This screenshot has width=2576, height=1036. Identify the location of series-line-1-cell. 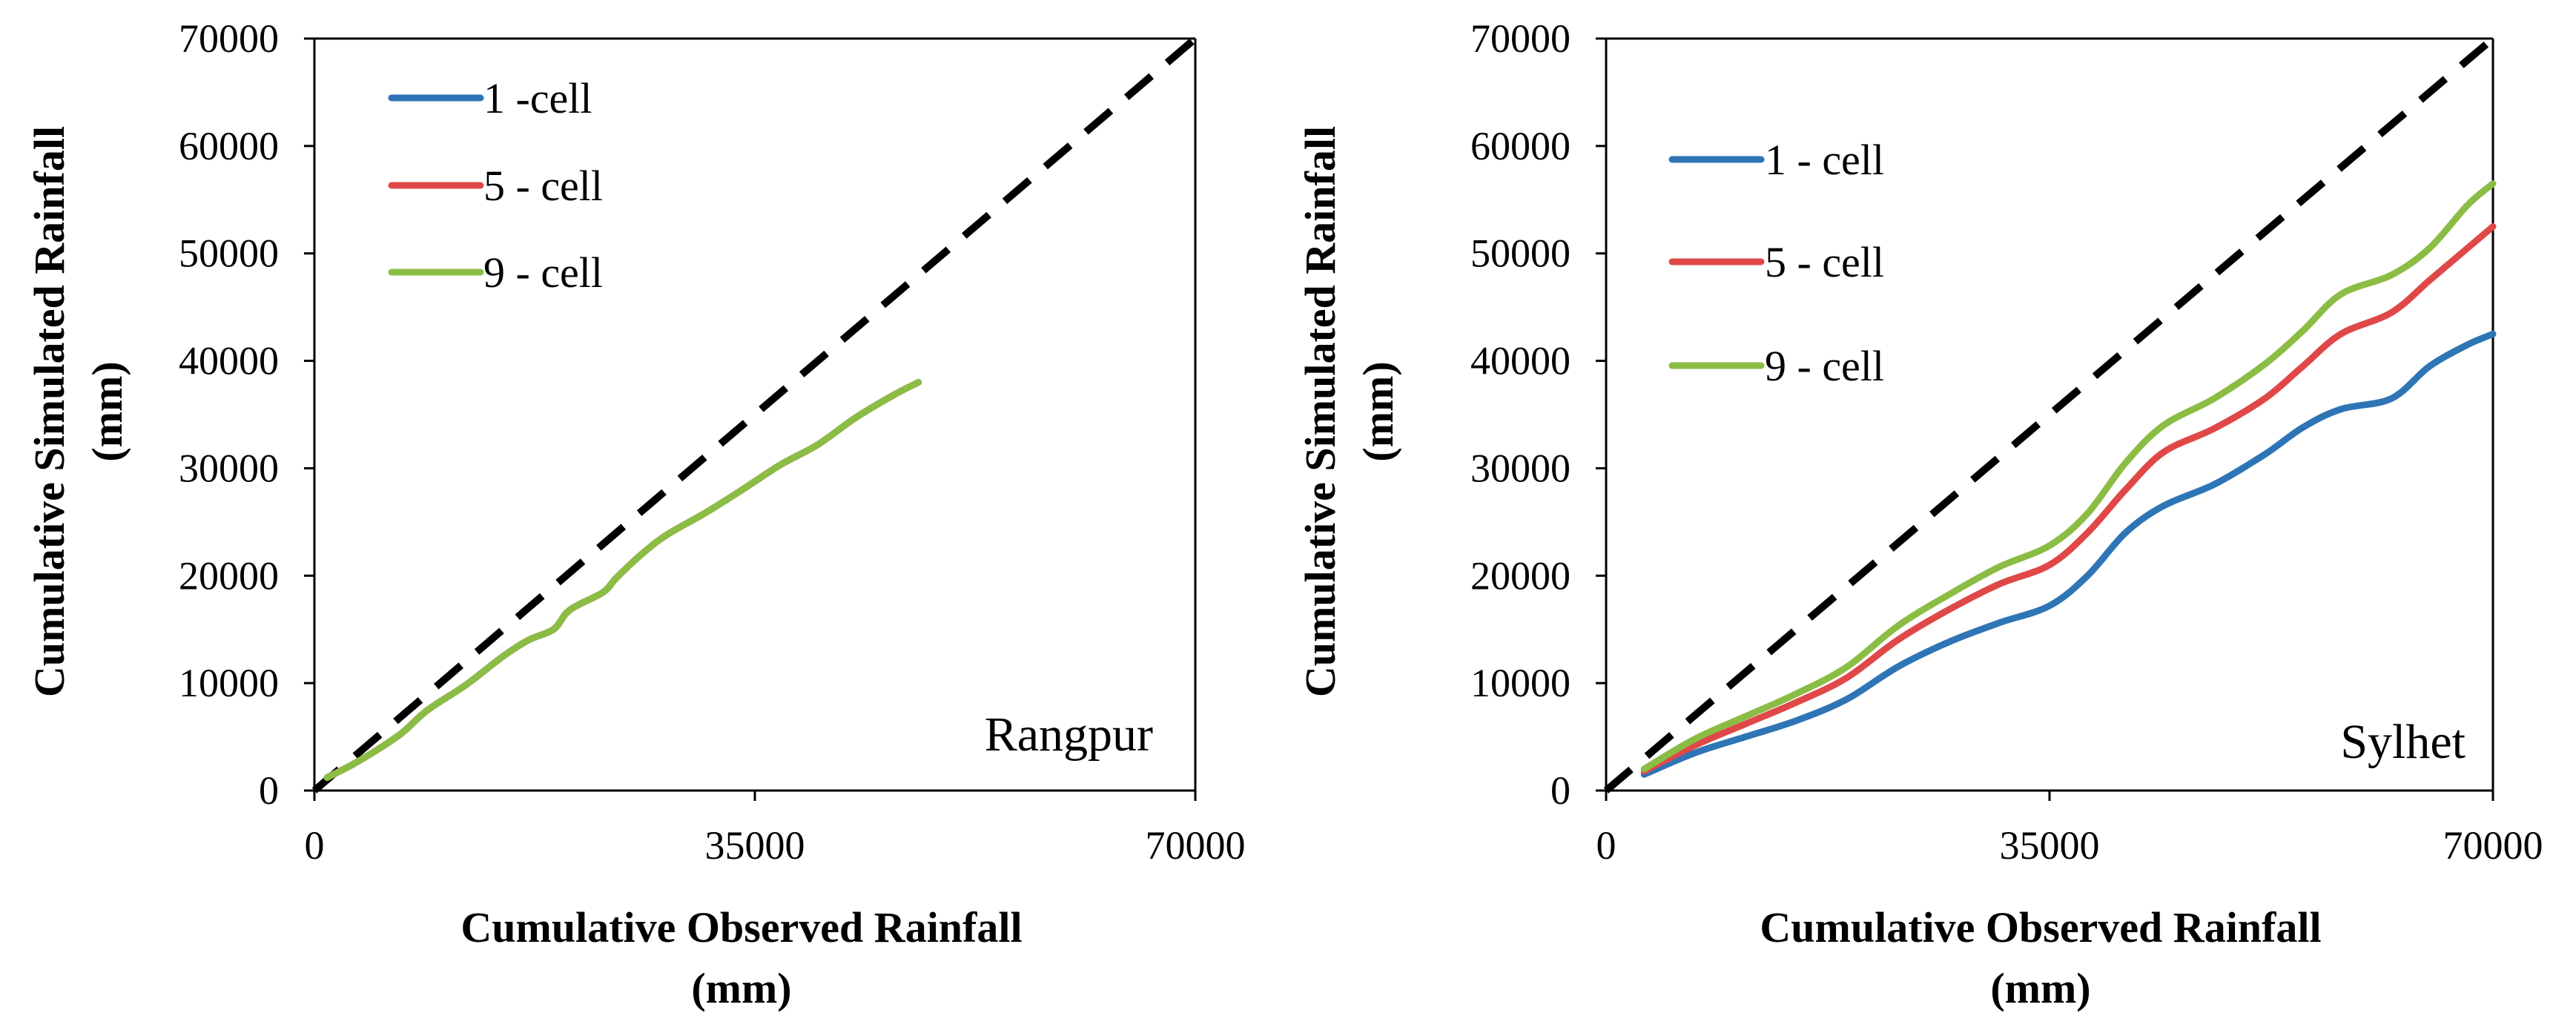
(2068, 554).